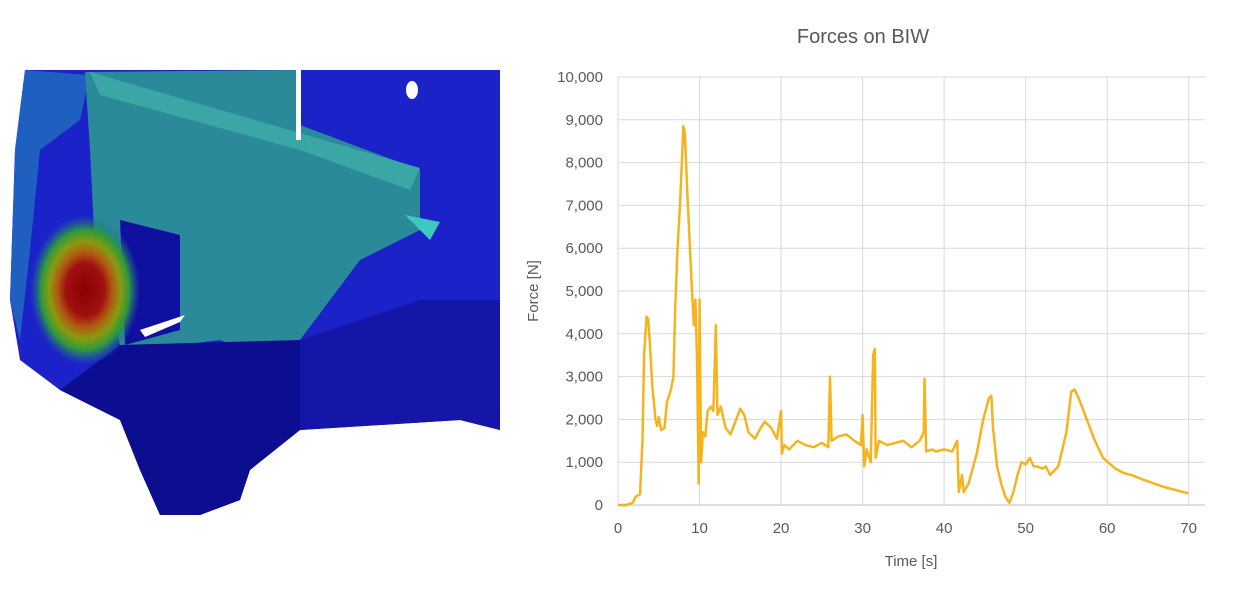 This screenshot has width=1237, height=602. Describe the element at coordinates (584, 334) in the screenshot. I see `y-tick-label: 4,000` at that location.